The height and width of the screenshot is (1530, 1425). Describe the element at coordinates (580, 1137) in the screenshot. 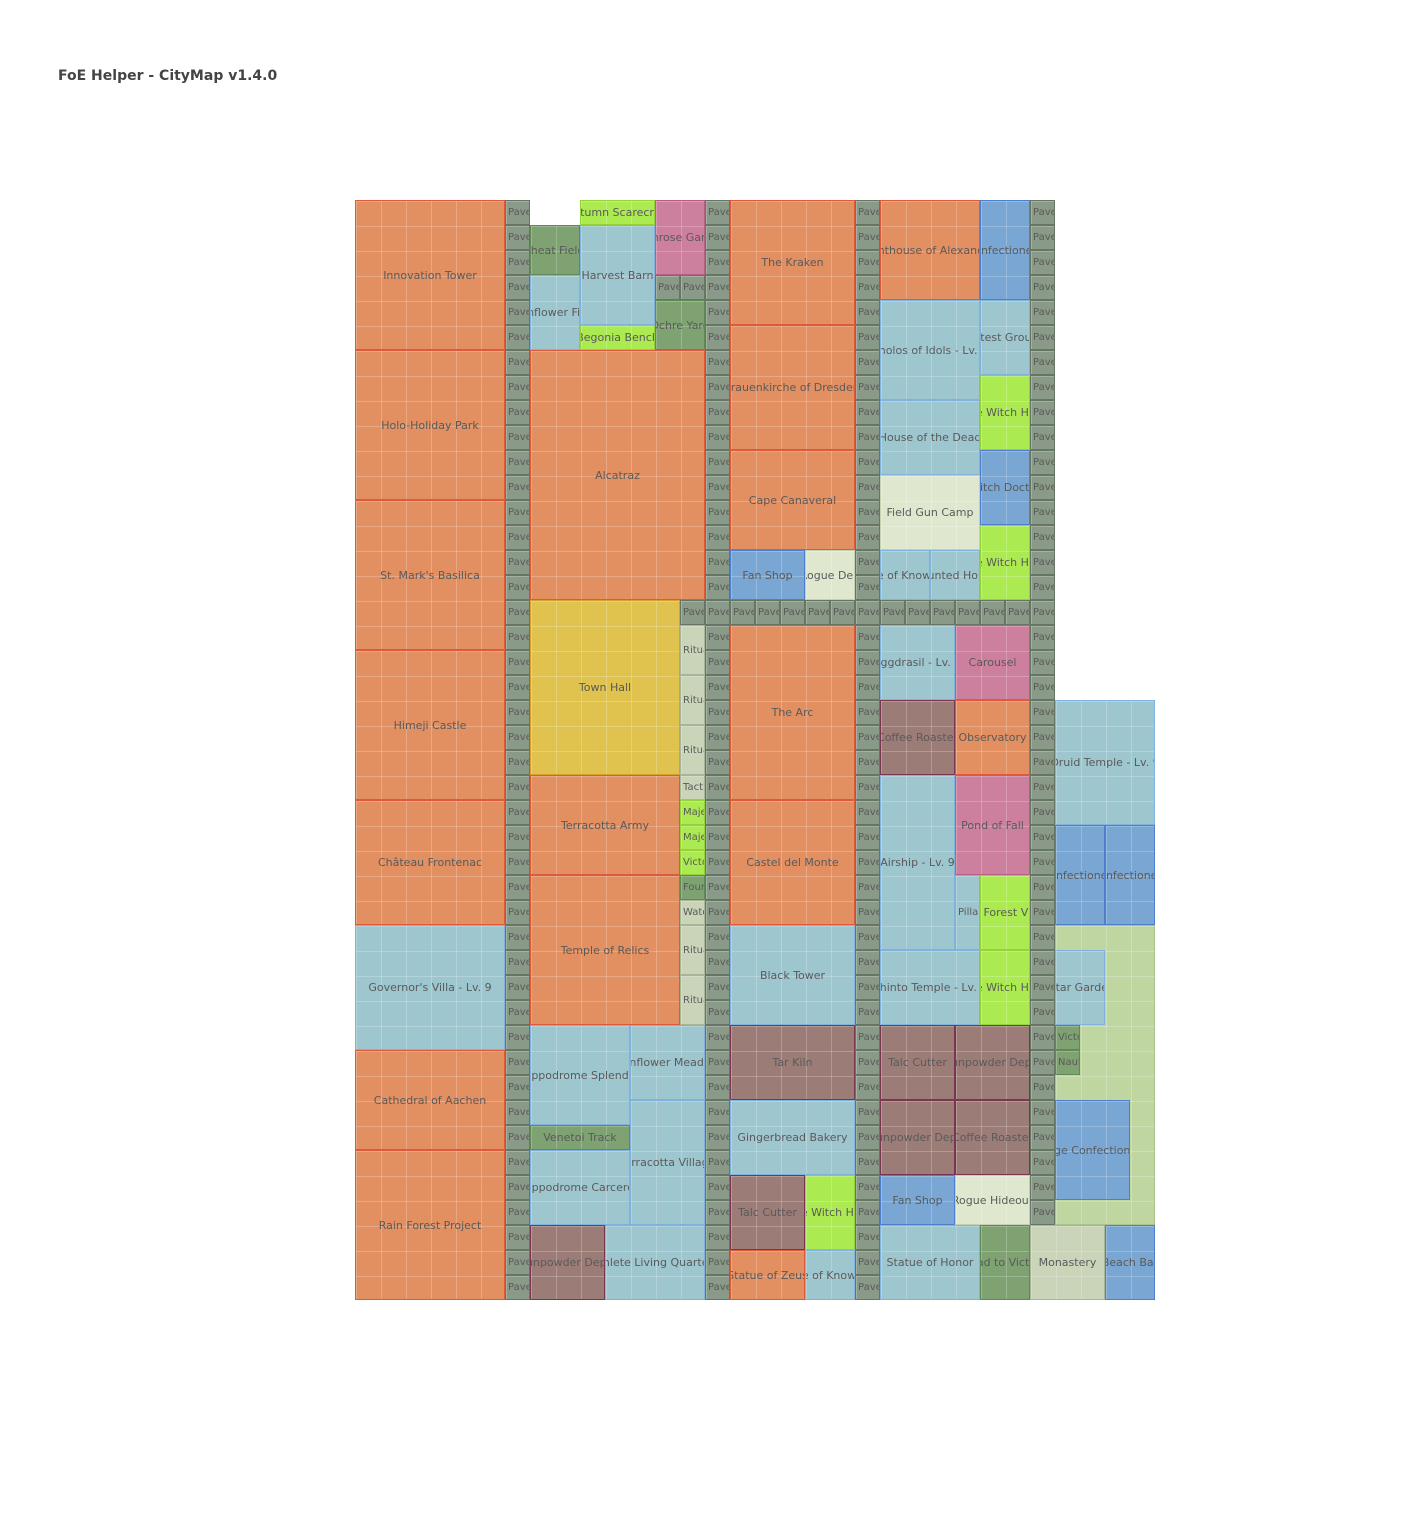

I see `building-venetoi-track: Venetoi Track` at that location.